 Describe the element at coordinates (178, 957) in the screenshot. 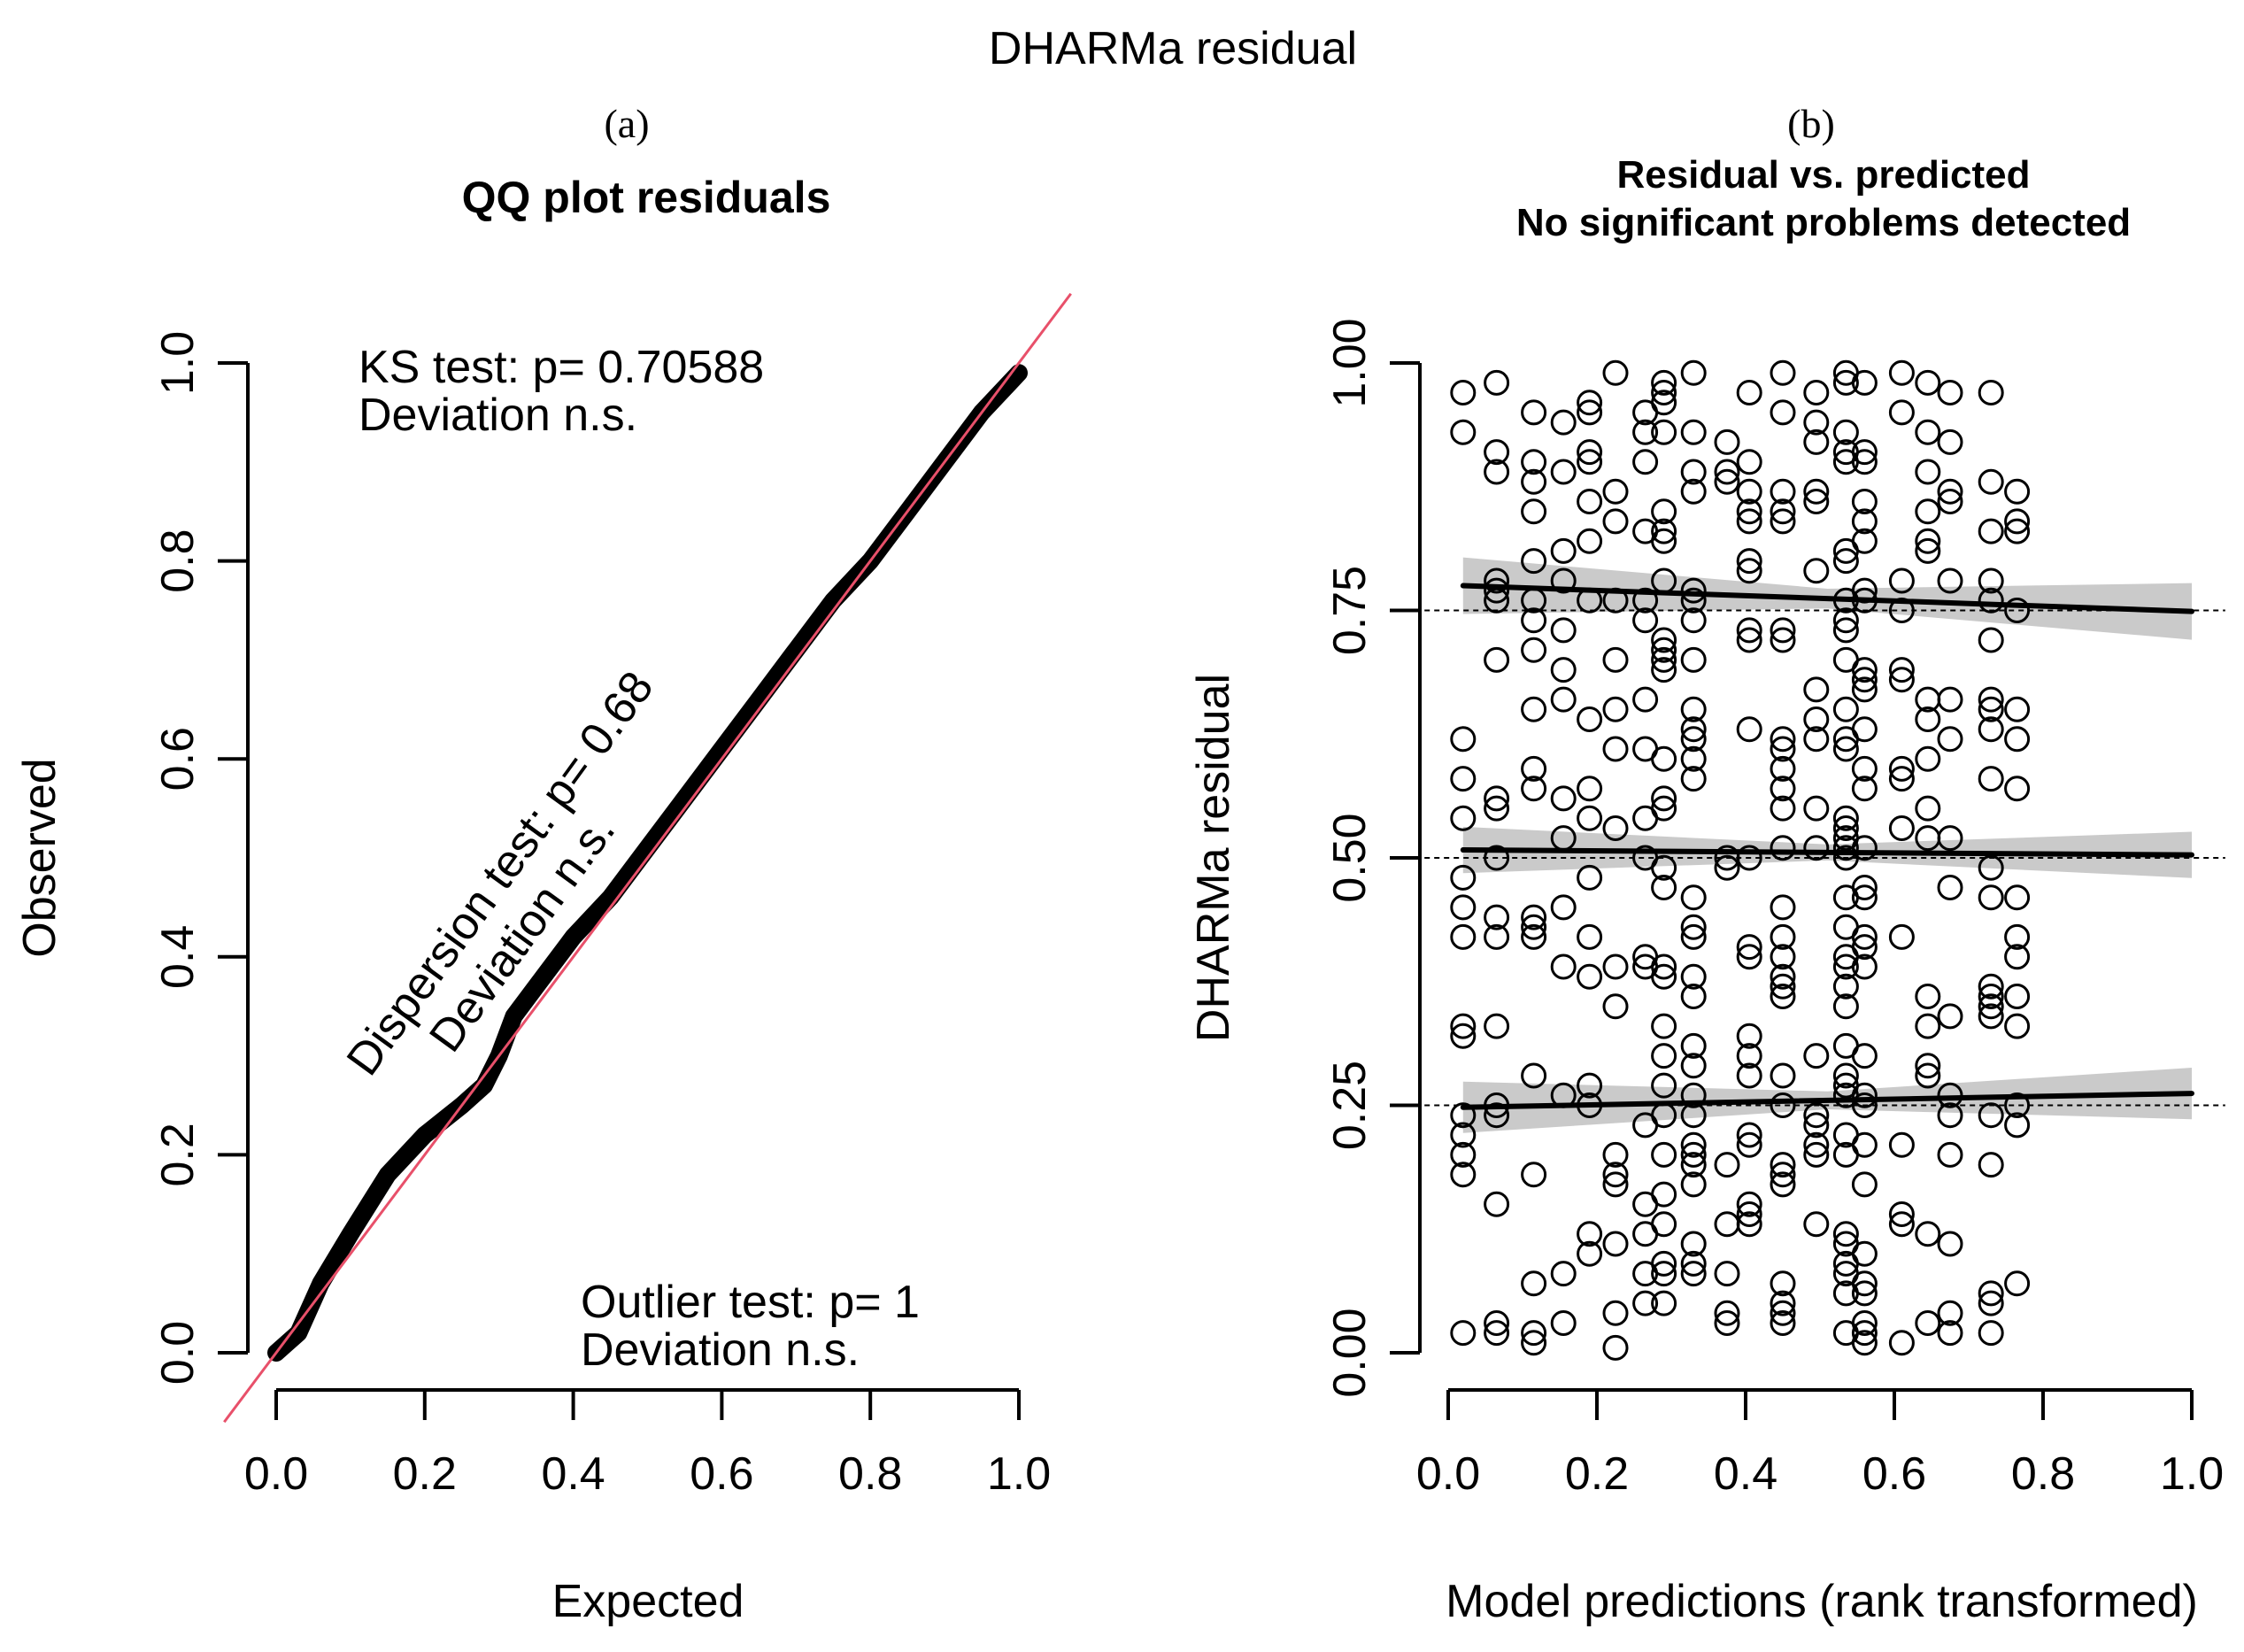

I see `qq-ytick-label: 0.4` at that location.